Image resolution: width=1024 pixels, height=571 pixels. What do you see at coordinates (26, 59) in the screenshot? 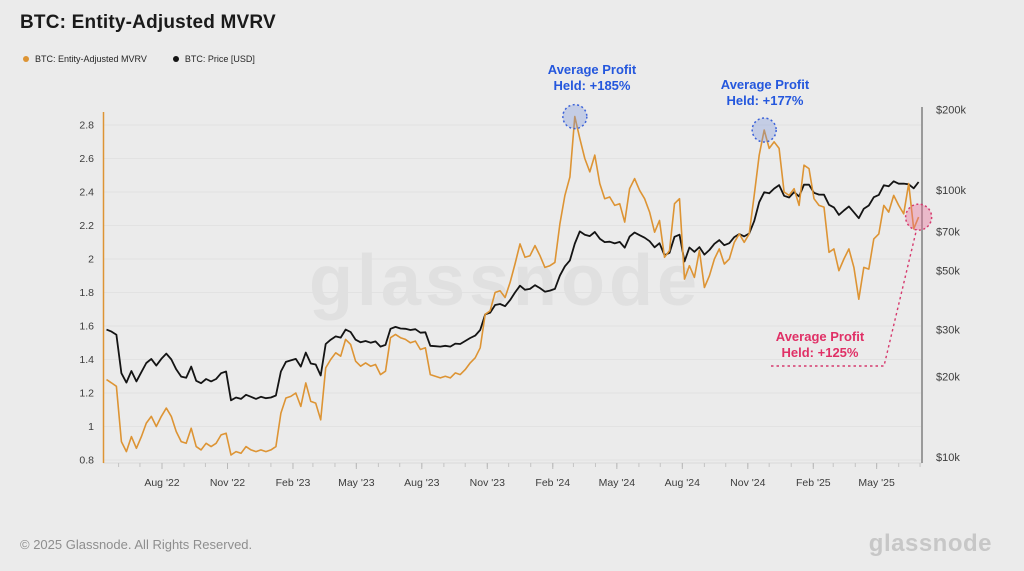
I see `mvrv-series-dot-icon` at bounding box center [26, 59].